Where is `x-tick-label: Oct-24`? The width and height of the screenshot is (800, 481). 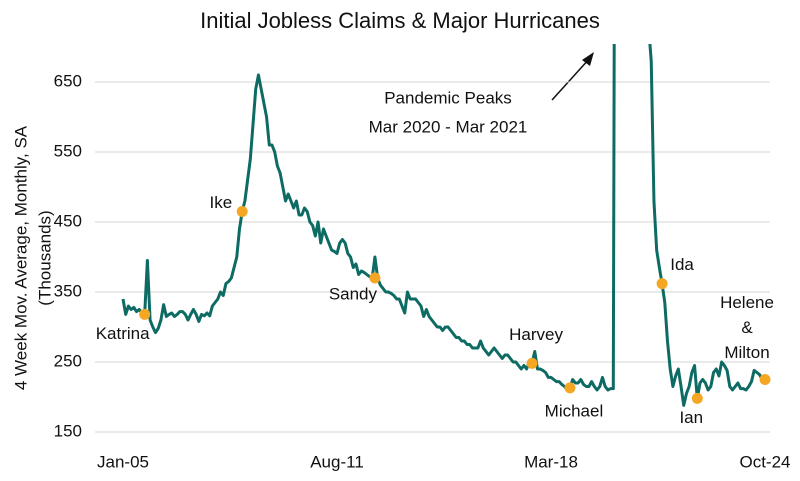 x-tick-label: Oct-24 is located at coordinates (764, 461).